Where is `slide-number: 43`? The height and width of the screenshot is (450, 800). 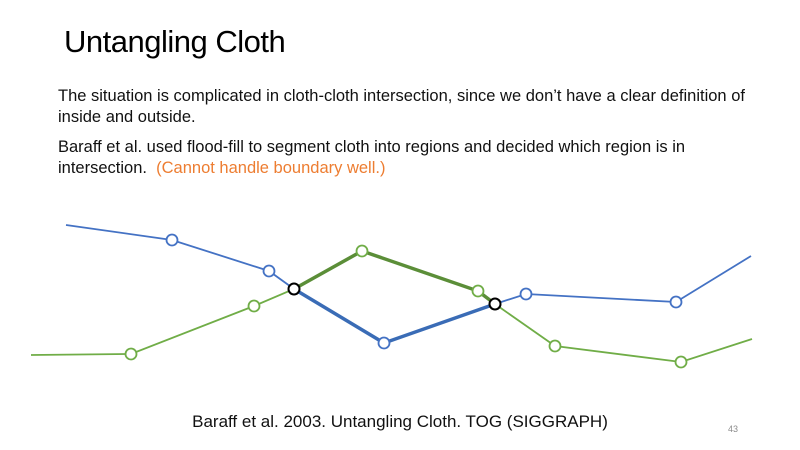
slide-number: 43 is located at coordinates (733, 429).